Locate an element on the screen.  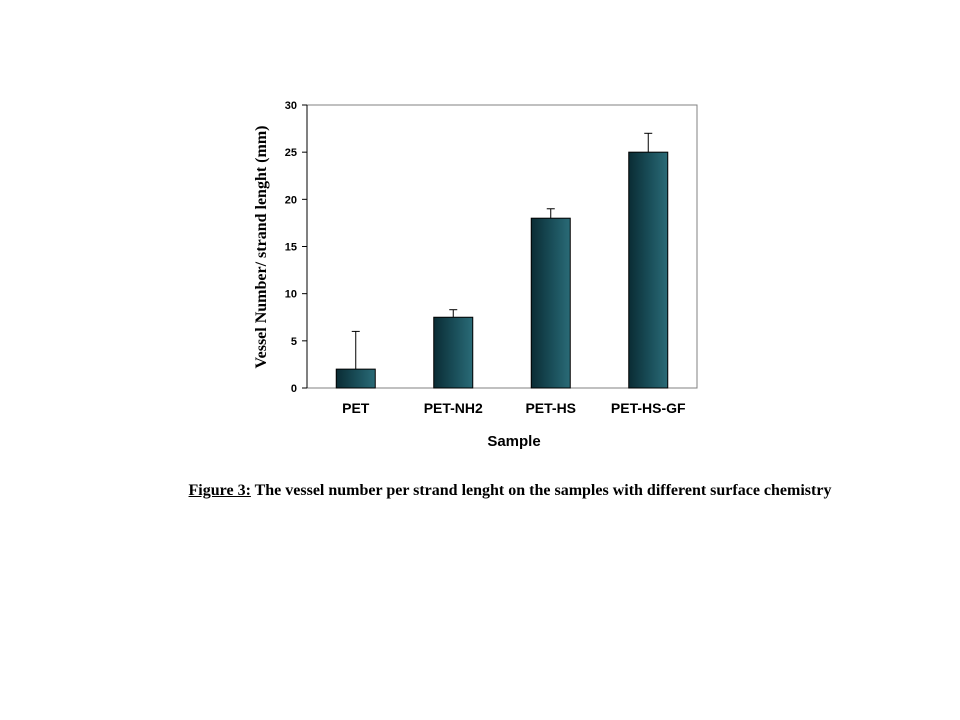
x-tick-label: PET-NH2 is located at coordinates (453, 408).